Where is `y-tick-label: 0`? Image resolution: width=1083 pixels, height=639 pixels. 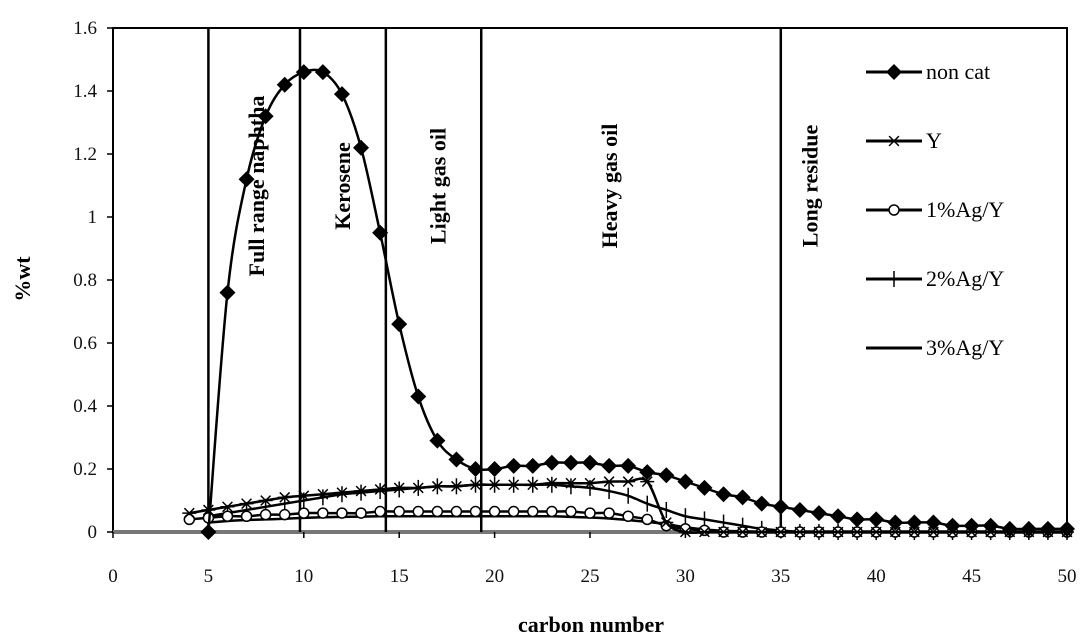 y-tick-label: 0 is located at coordinates (93, 532).